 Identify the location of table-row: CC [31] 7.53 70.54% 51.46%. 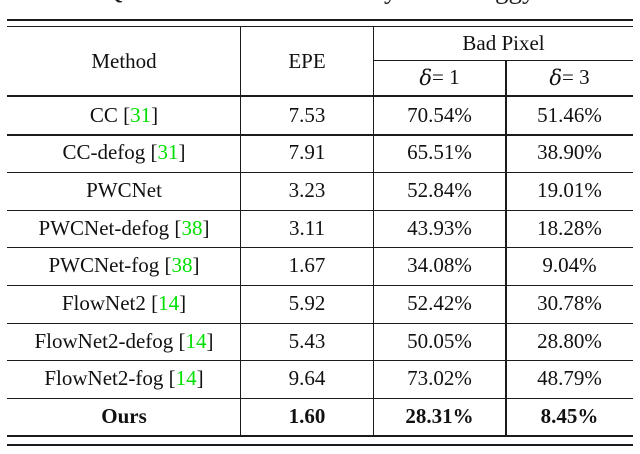
(320, 116).